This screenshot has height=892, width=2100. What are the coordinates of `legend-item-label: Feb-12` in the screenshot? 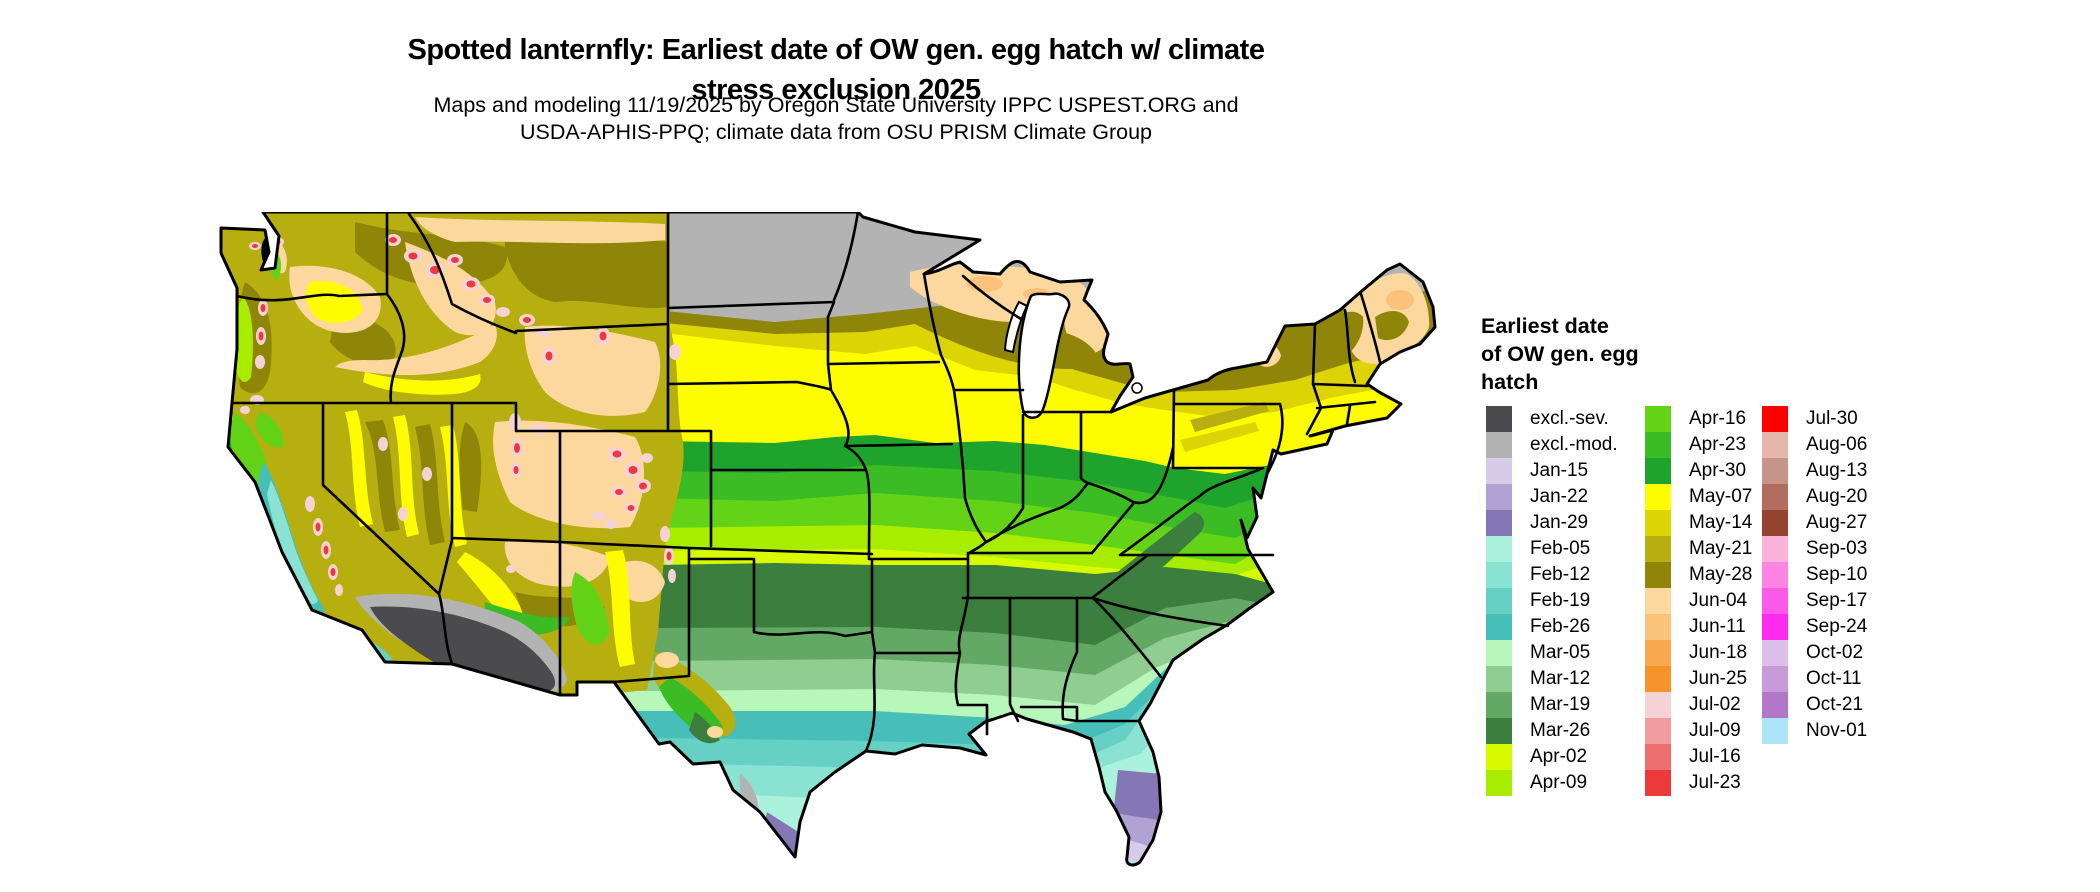 It's located at (1560, 574).